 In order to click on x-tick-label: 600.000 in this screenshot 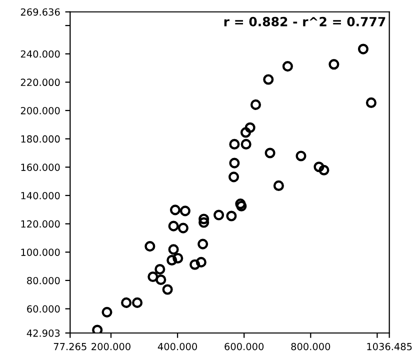, I will do `click(244, 346)`.